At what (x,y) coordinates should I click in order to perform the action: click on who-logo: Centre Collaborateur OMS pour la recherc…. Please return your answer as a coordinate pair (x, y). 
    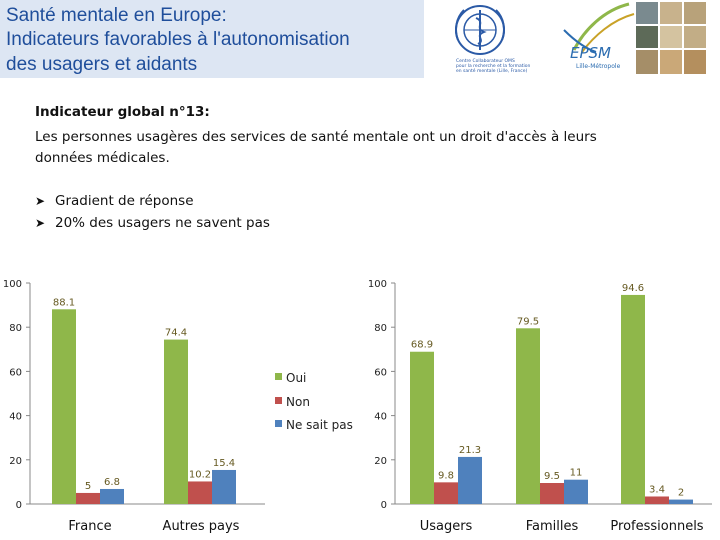
    Looking at the image, I should click on (492, 39).